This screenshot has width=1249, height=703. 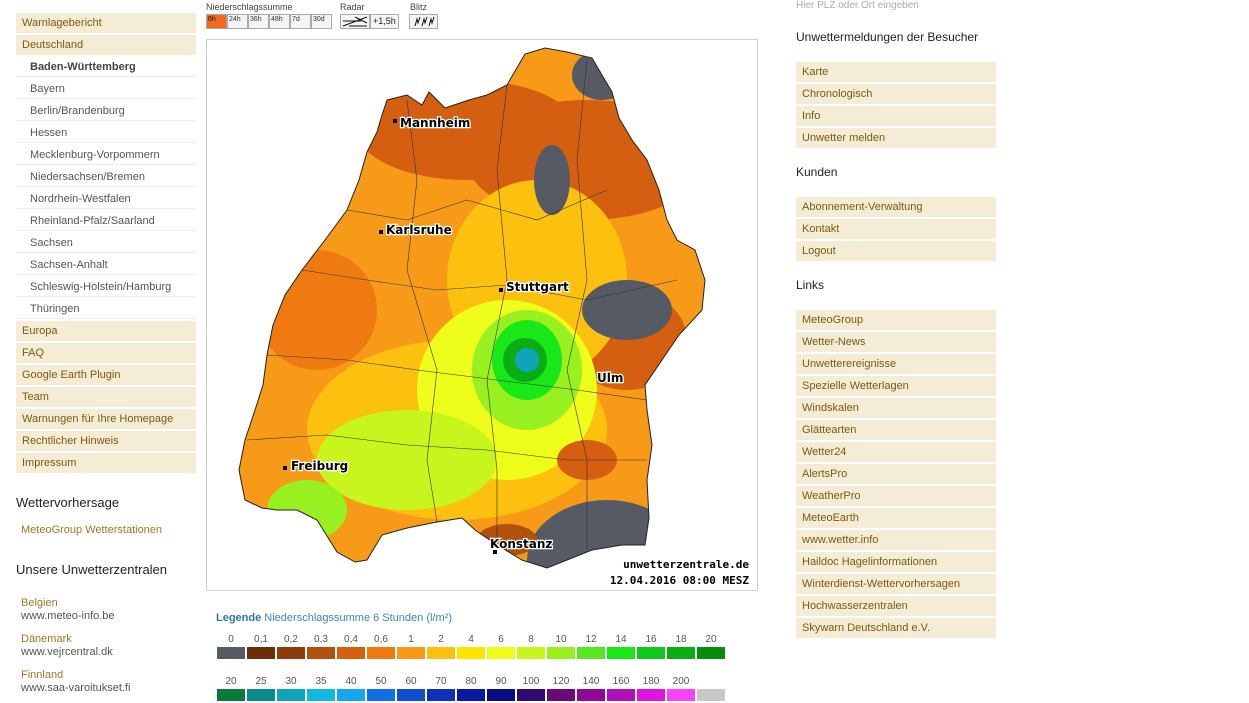 What do you see at coordinates (355, 21) in the screenshot?
I see `radar-animation-button` at bounding box center [355, 21].